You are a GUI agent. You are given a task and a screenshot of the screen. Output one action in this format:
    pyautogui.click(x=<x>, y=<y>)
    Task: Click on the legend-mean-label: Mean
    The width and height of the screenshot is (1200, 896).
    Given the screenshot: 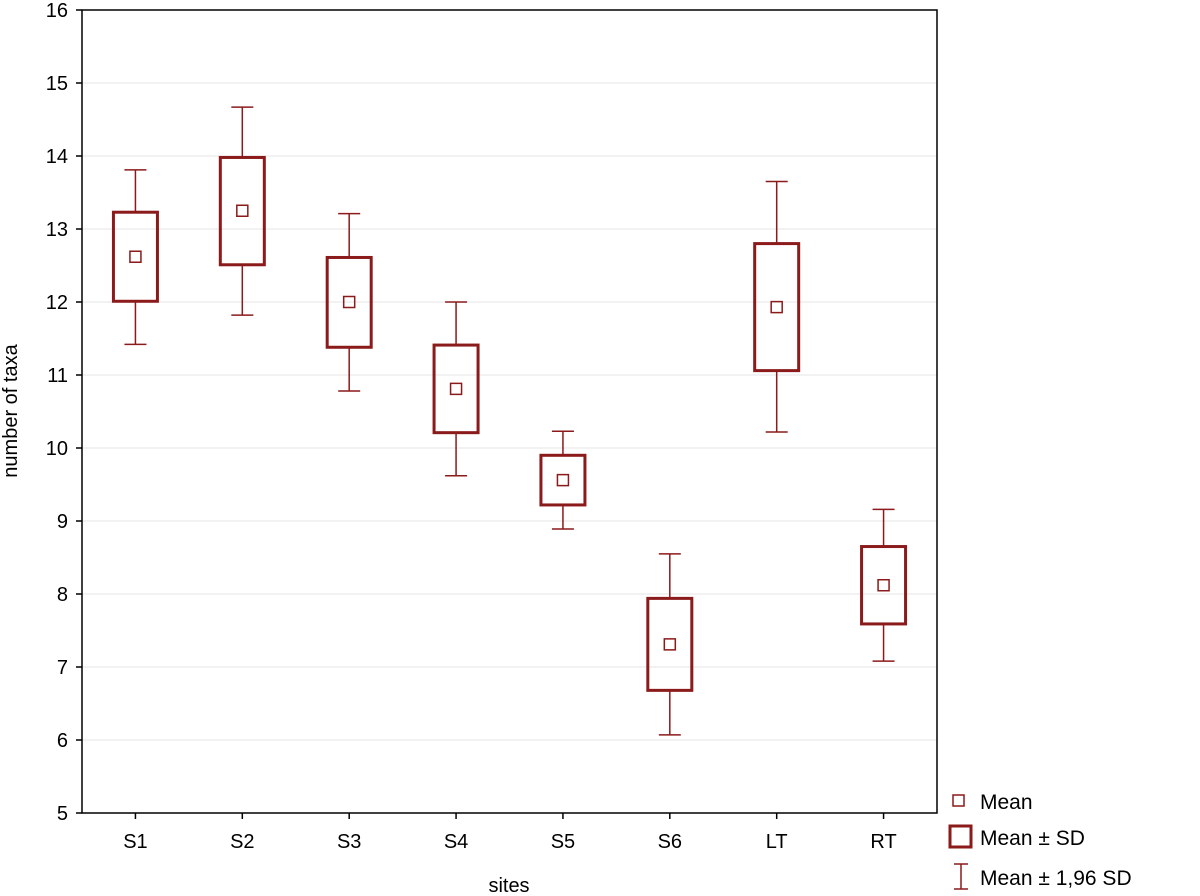 What is the action you would take?
    pyautogui.click(x=1006, y=802)
    